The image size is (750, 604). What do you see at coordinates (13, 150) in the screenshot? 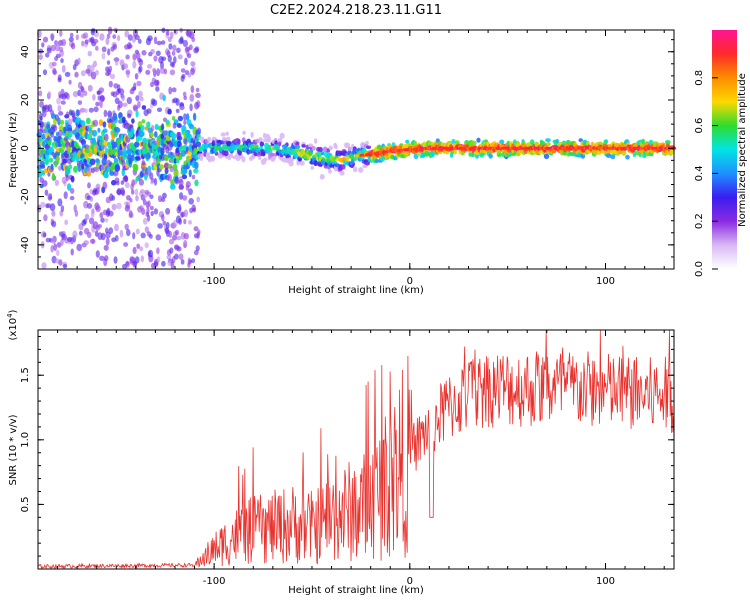
I see `spectrogram-ylabel: Frequency (Hz)` at bounding box center [13, 150].